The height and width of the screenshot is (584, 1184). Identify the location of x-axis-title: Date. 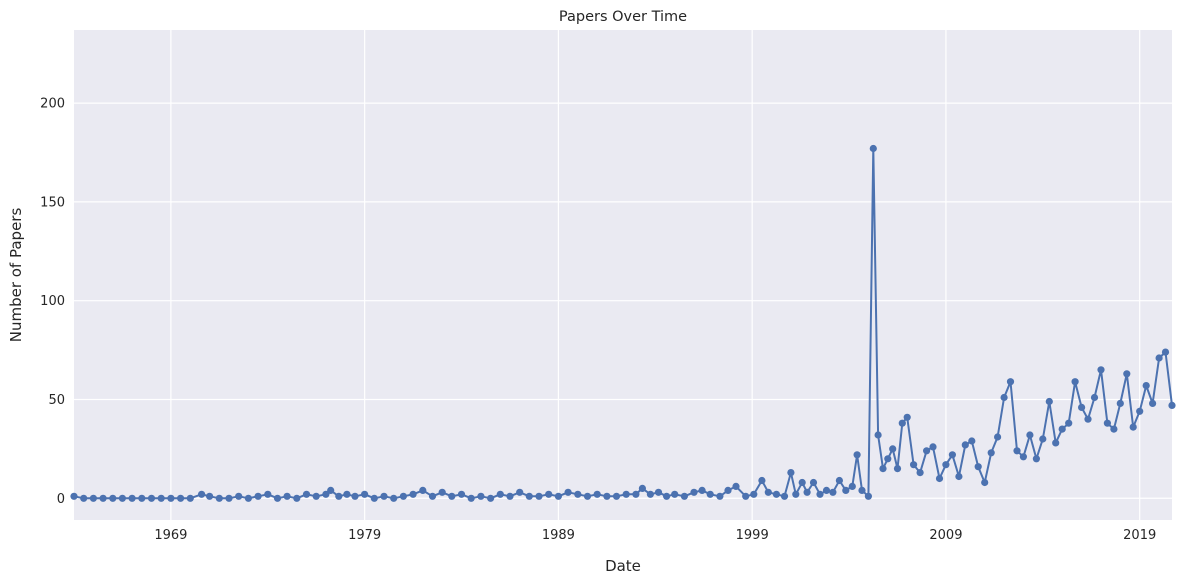
(623, 566).